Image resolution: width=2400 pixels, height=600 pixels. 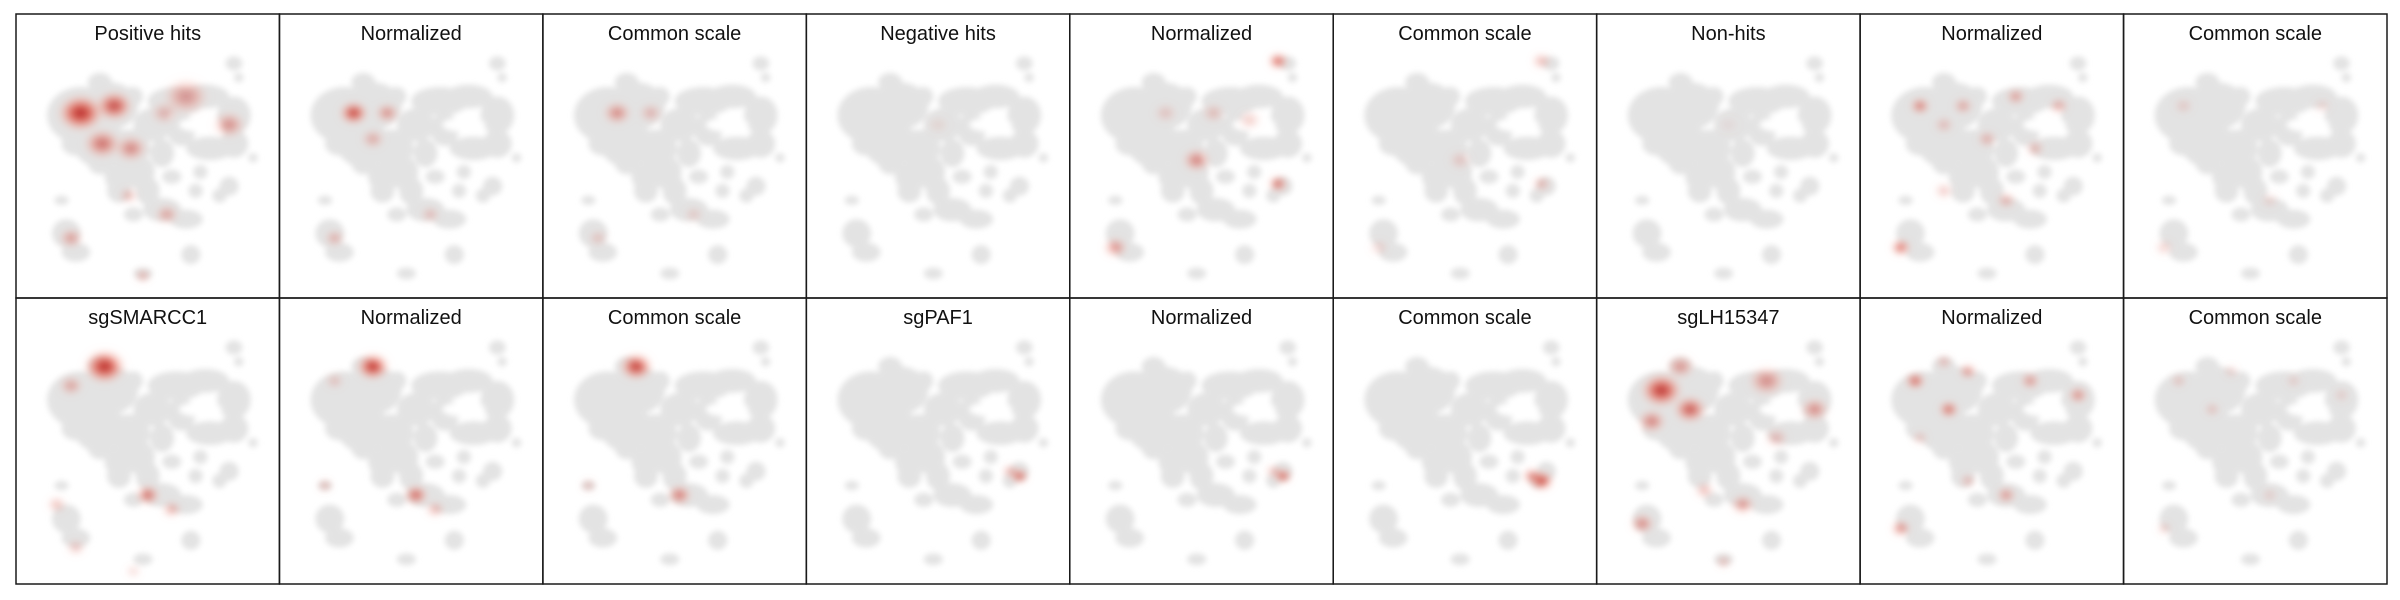 What do you see at coordinates (938, 156) in the screenshot?
I see `panel: Negative hits` at bounding box center [938, 156].